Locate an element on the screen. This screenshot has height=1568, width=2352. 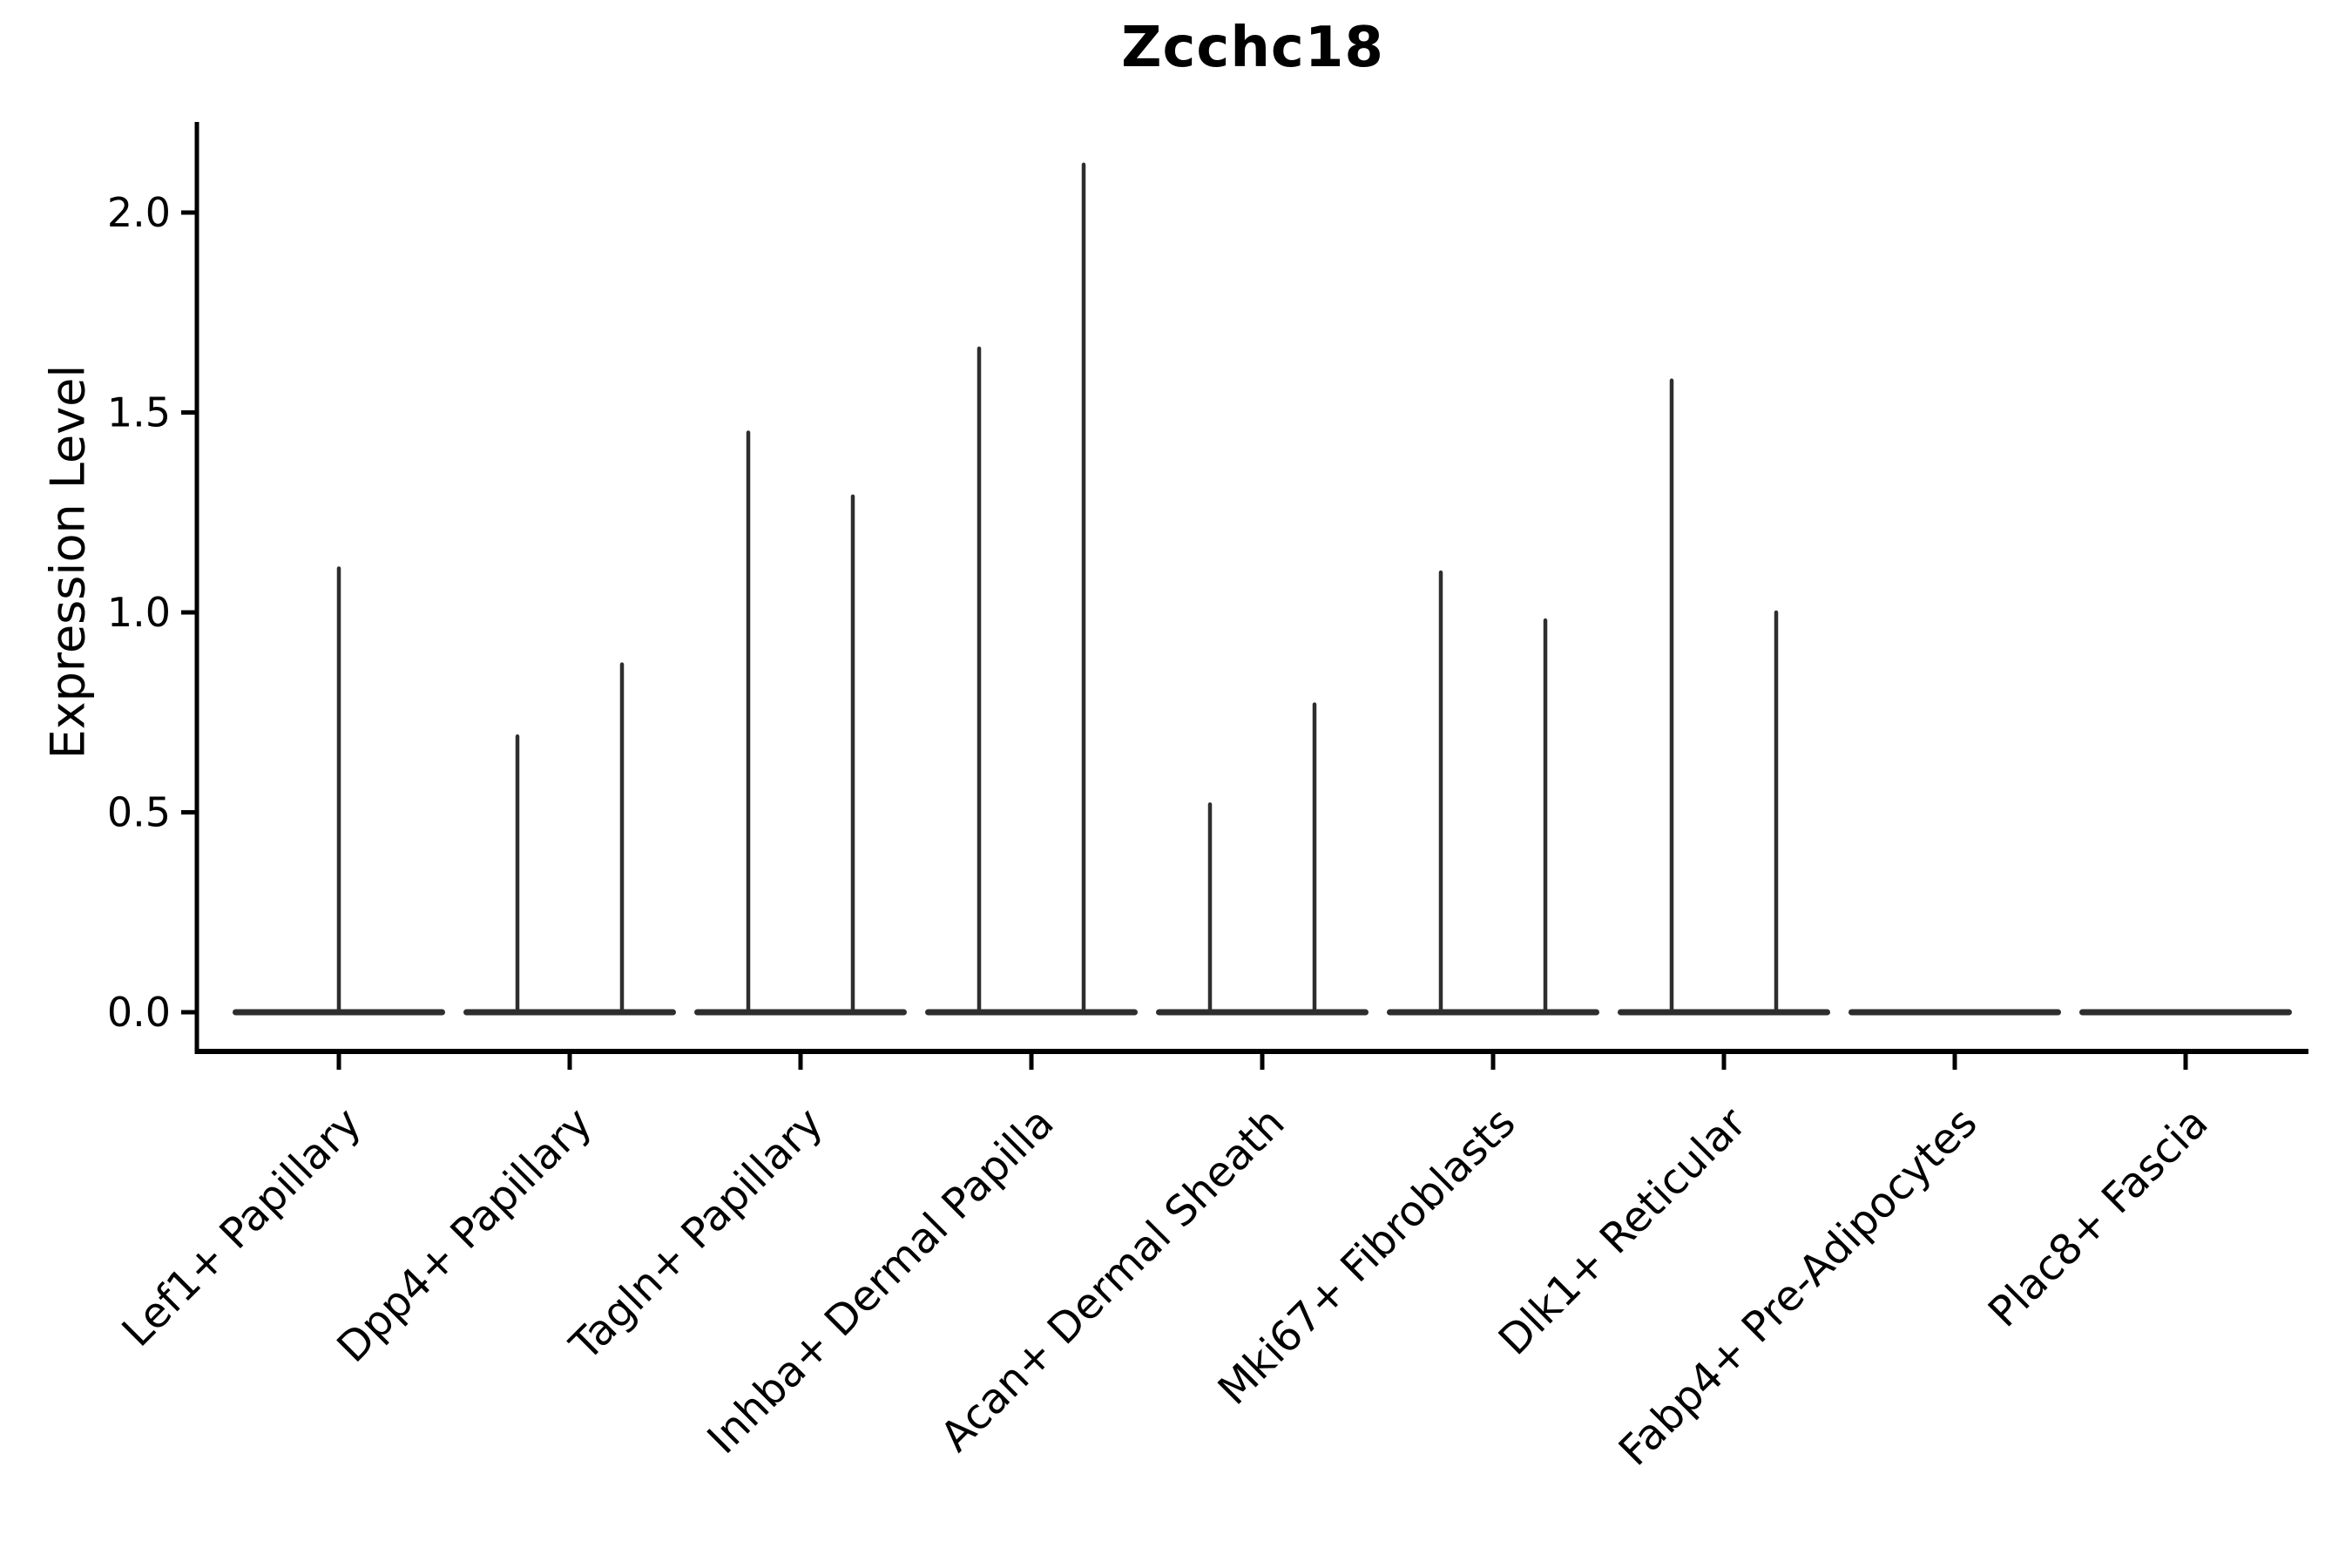
chart-title: Zcchc18 is located at coordinates (1252, 48).